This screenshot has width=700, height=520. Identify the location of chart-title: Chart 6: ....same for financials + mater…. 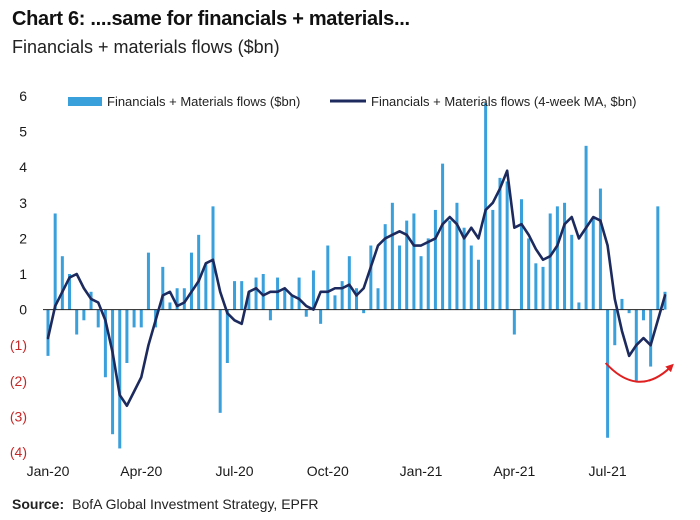
(211, 19).